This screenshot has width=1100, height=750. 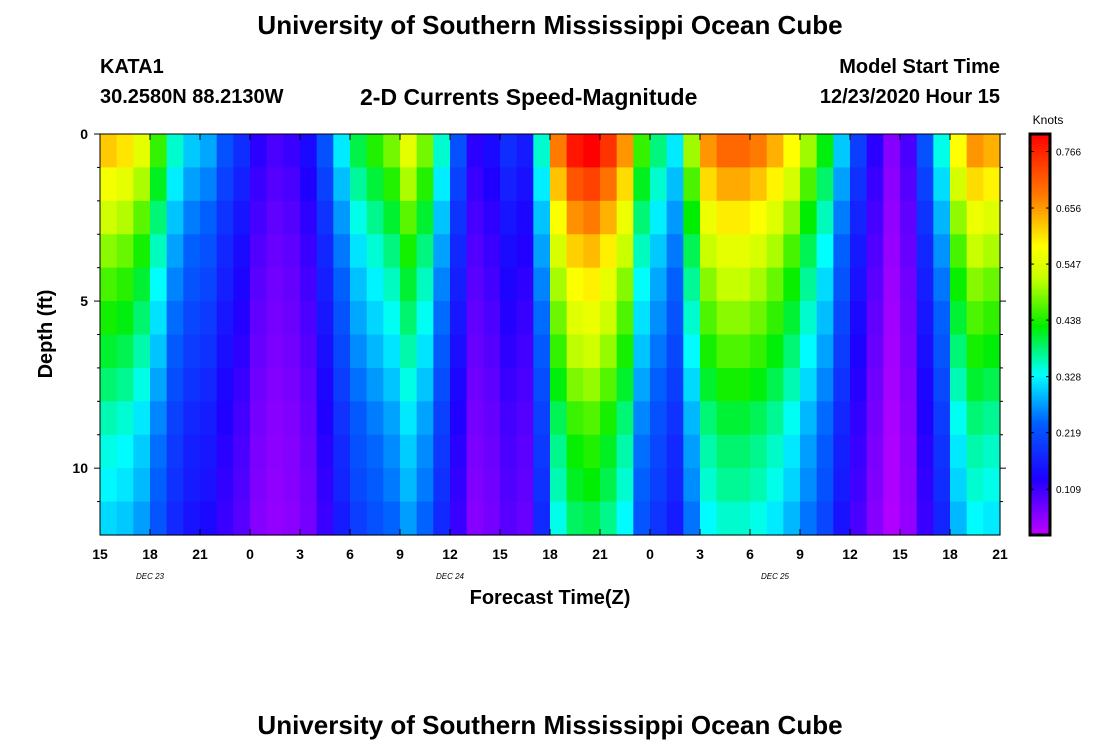 What do you see at coordinates (1068, 265) in the screenshot?
I see `colorbar-tick-label: 0.547` at bounding box center [1068, 265].